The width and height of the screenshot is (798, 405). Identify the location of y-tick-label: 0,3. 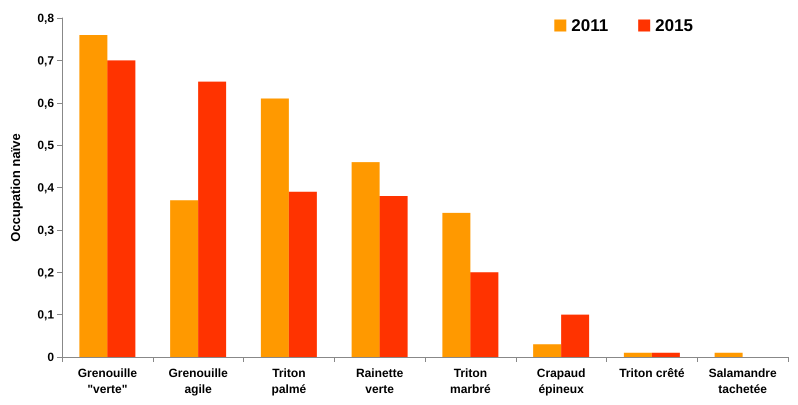
(45, 229).